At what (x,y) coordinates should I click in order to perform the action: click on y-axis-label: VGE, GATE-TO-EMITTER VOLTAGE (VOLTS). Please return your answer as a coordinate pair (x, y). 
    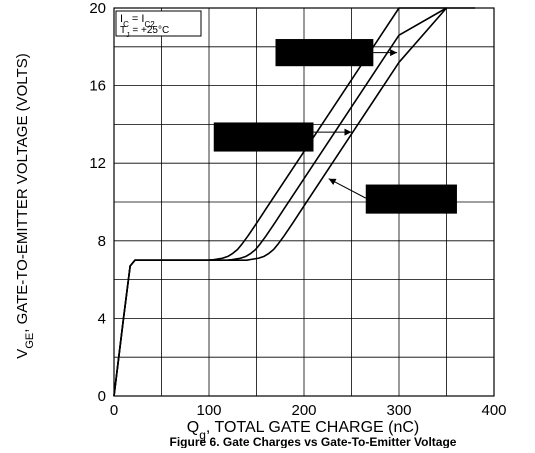
    Looking at the image, I should click on (25, 205).